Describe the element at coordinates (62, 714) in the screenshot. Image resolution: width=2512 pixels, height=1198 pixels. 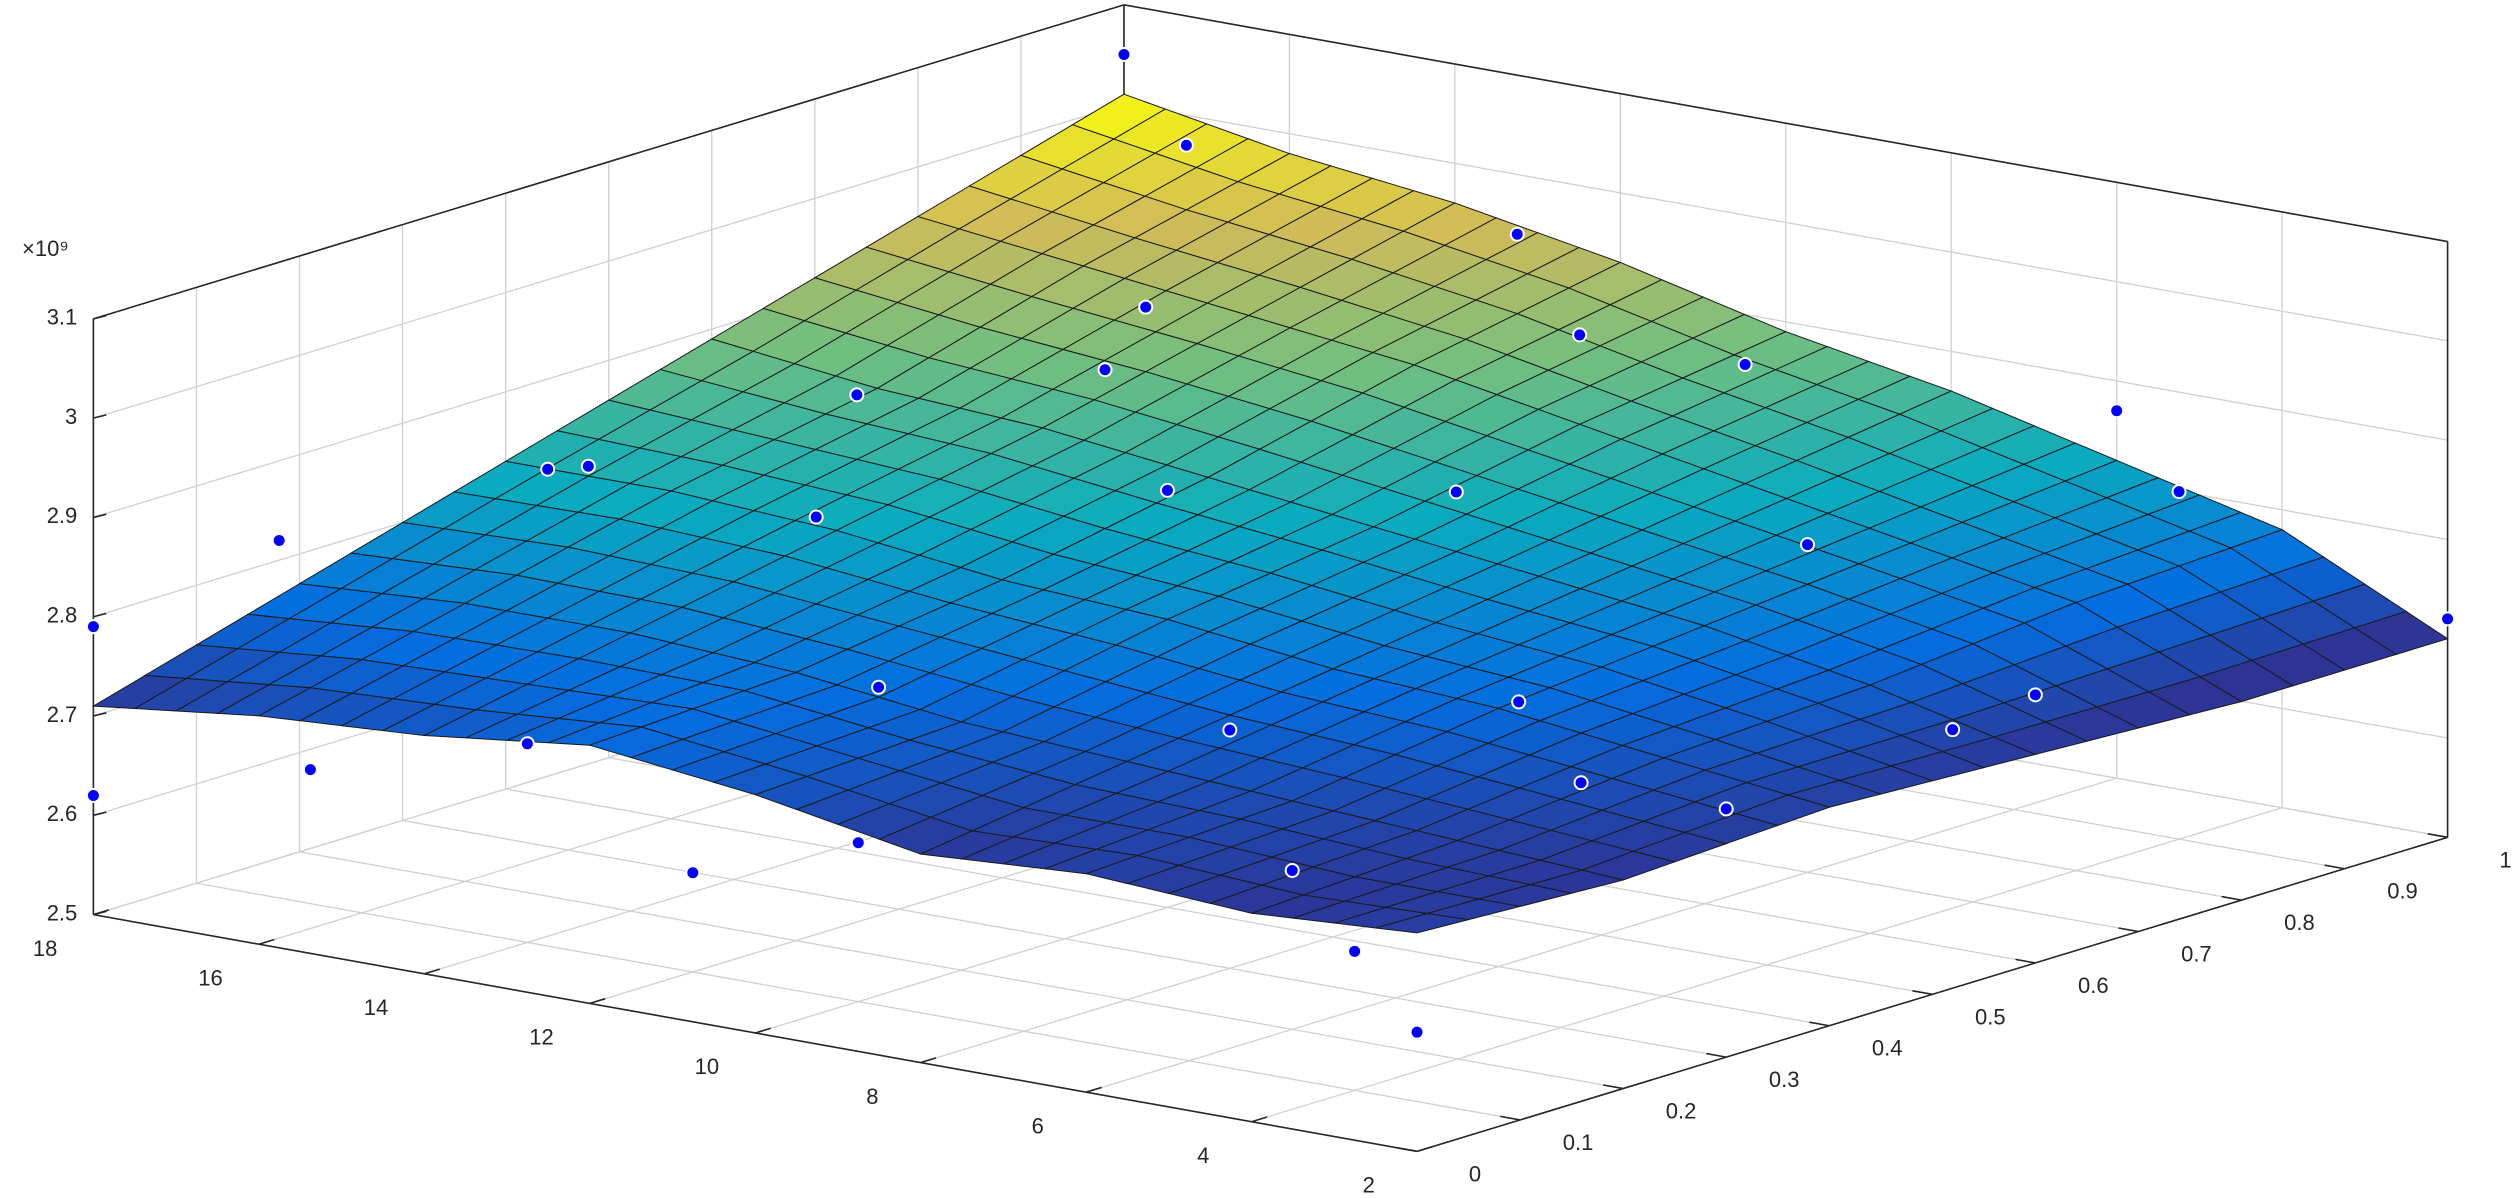
I see `z-tick-label: 2.7` at that location.